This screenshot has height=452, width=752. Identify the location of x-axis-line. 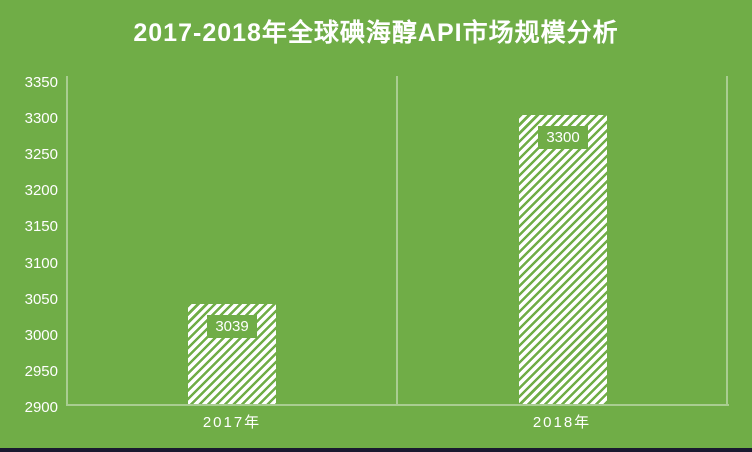
(397, 405).